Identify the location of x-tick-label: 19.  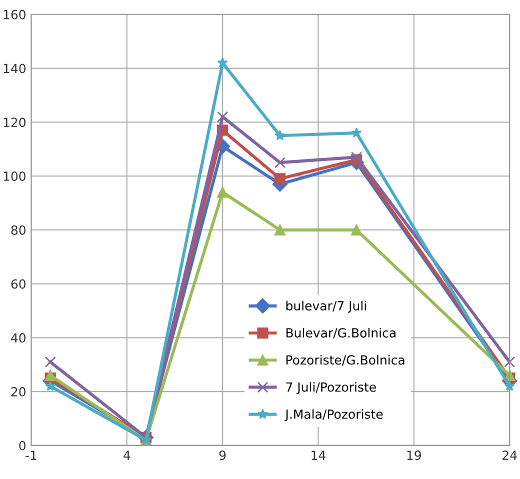
(414, 455).